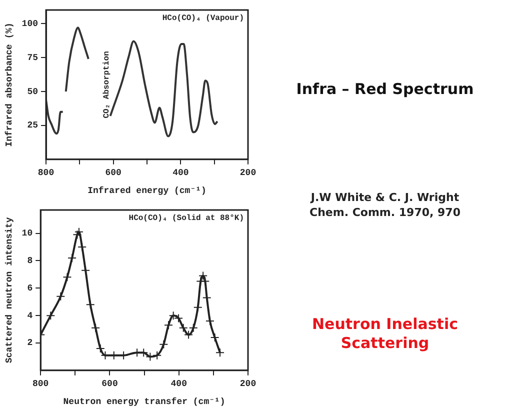 This screenshot has width=510, height=411. I want to click on y-tick-label: 100, so click(30, 23).